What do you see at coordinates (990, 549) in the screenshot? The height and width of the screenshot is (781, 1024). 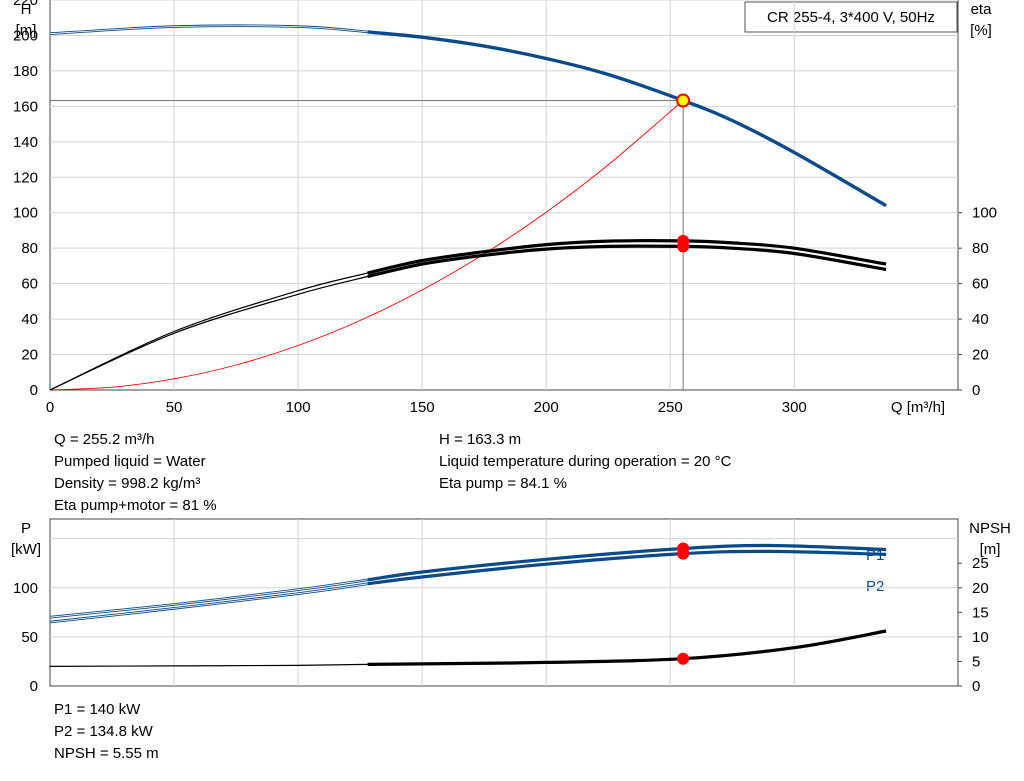 I see `npsh-axis-label-2: [m]` at bounding box center [990, 549].